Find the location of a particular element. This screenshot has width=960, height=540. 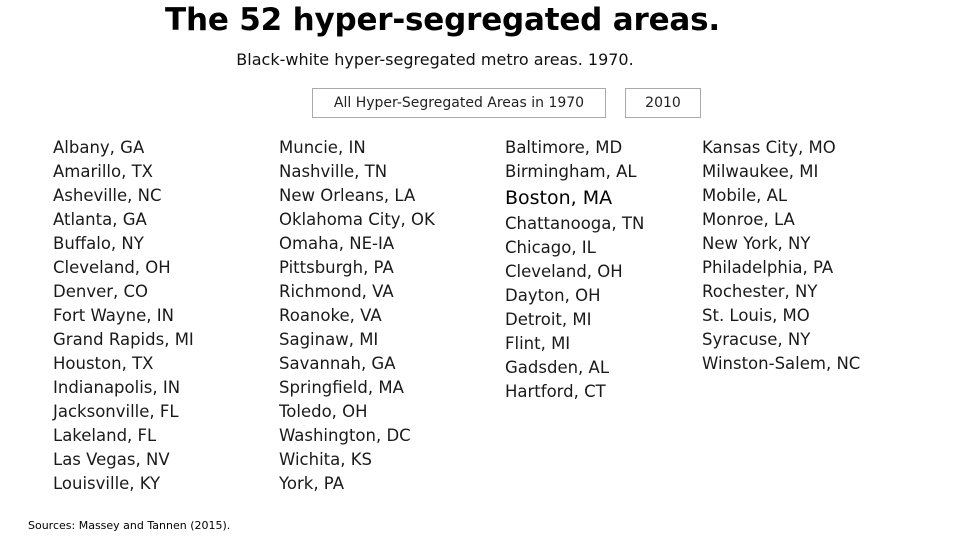

list-item: New Orleans, LA is located at coordinates (347, 195).